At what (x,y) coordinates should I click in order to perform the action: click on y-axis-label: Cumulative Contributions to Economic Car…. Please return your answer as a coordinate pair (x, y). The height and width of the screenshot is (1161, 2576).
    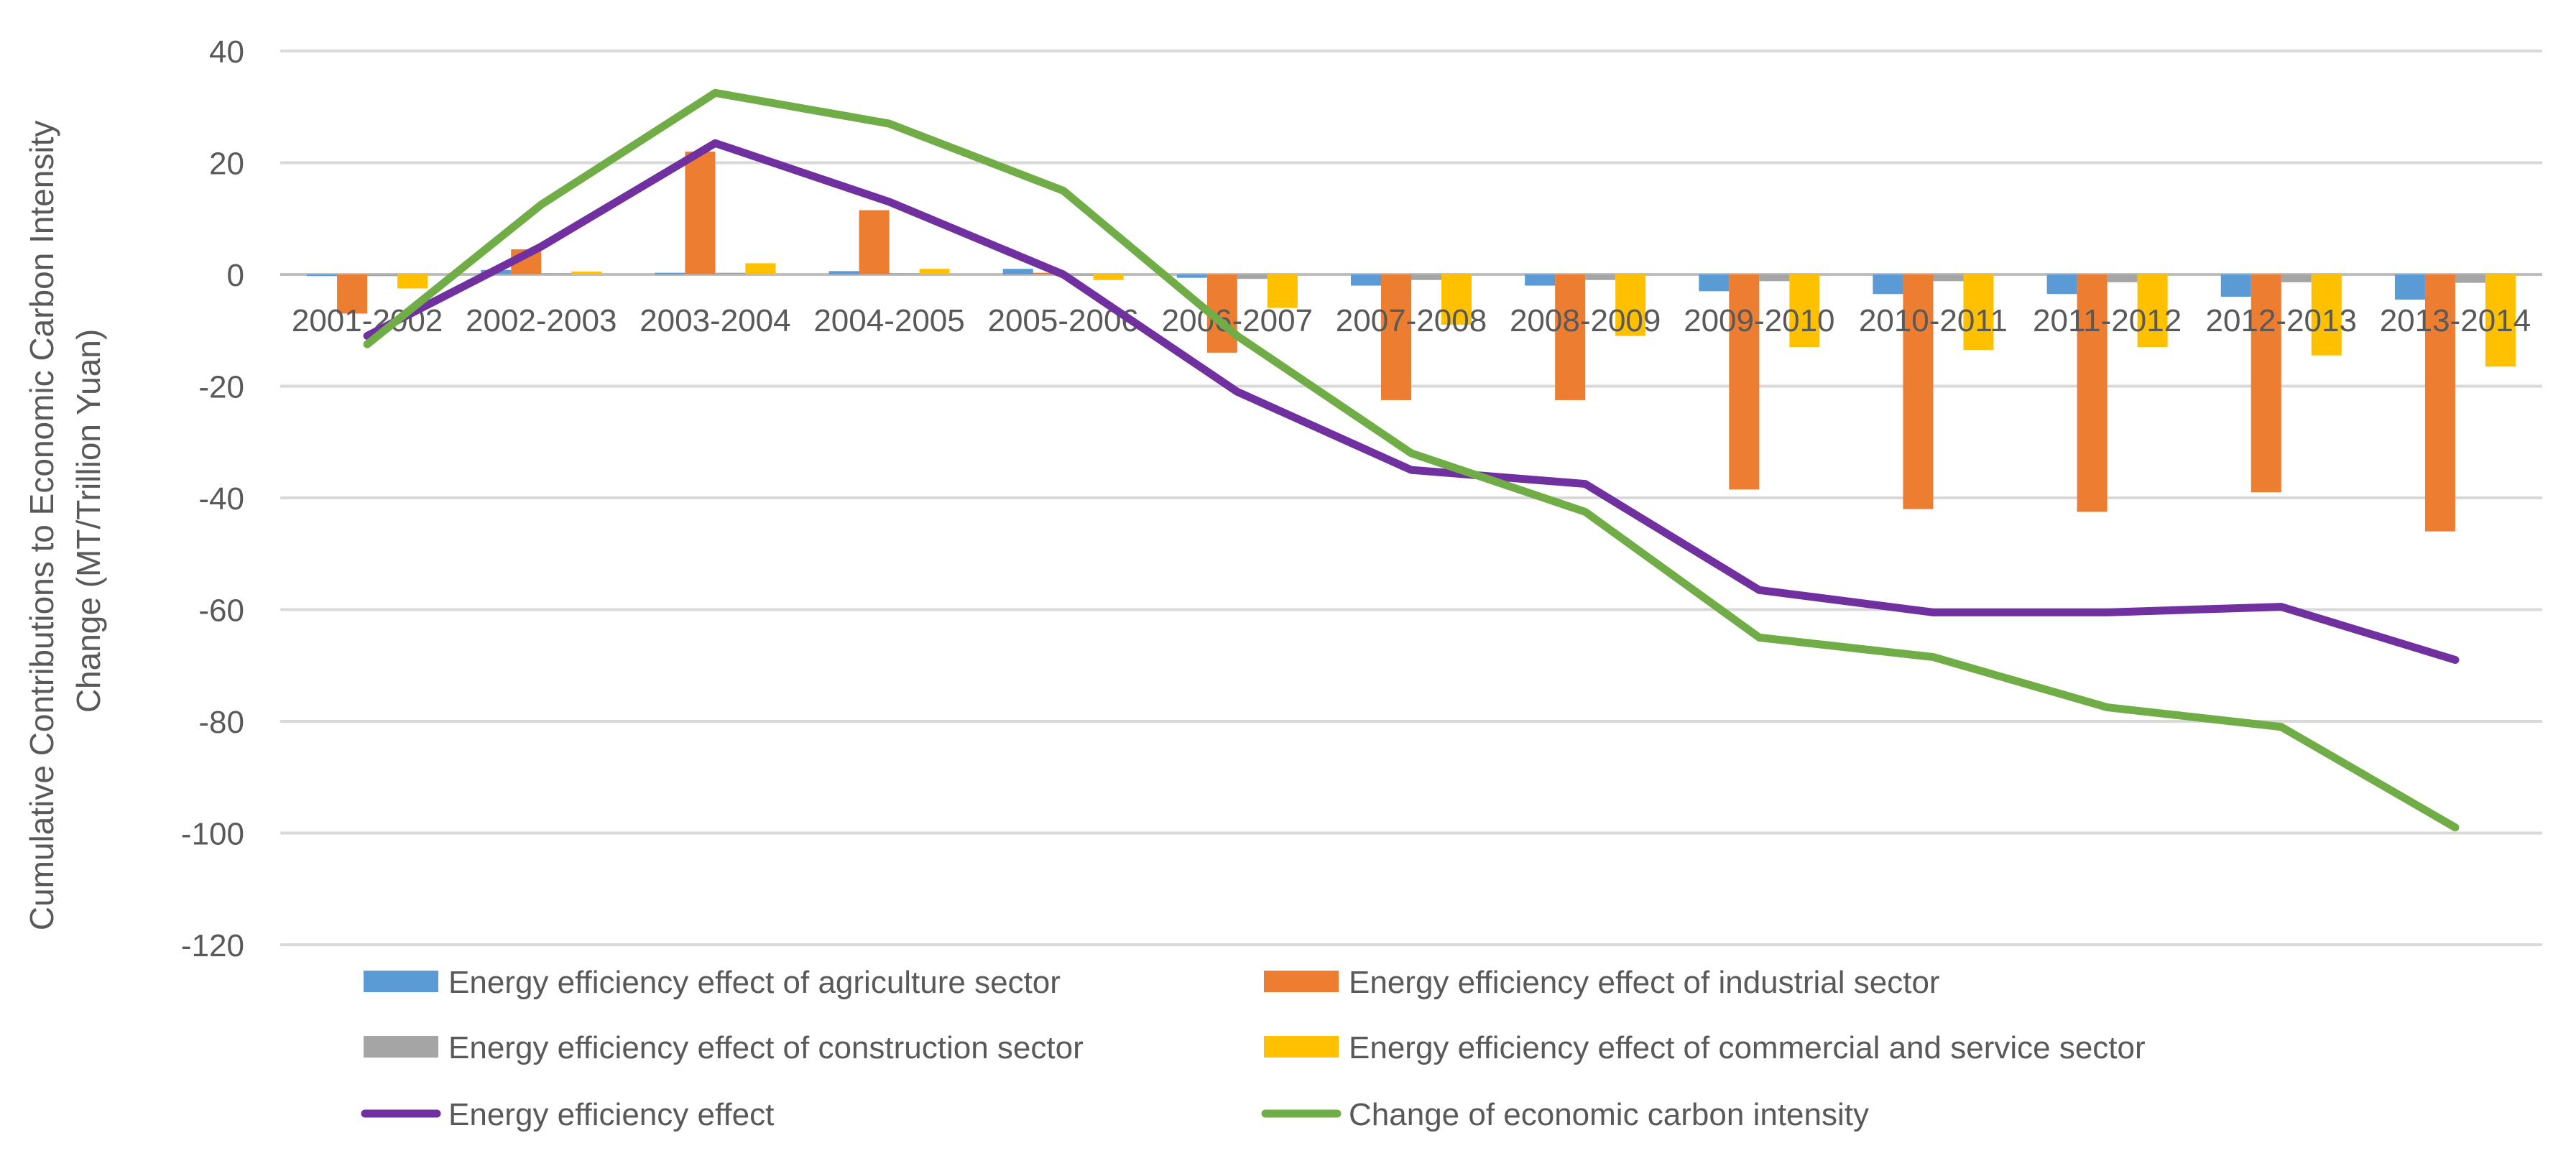
    Looking at the image, I should click on (65, 520).